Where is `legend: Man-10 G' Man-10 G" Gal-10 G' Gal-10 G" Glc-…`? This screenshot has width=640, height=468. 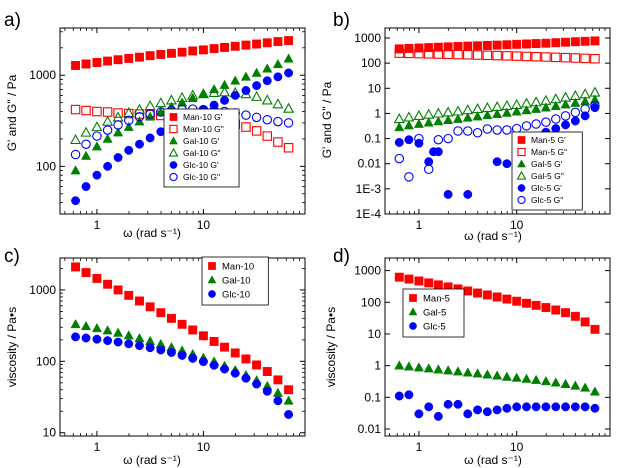 legend: Man-10 G' Man-10 G" Gal-10 G' Gal-10 G" Glc-… is located at coordinates (201, 148).